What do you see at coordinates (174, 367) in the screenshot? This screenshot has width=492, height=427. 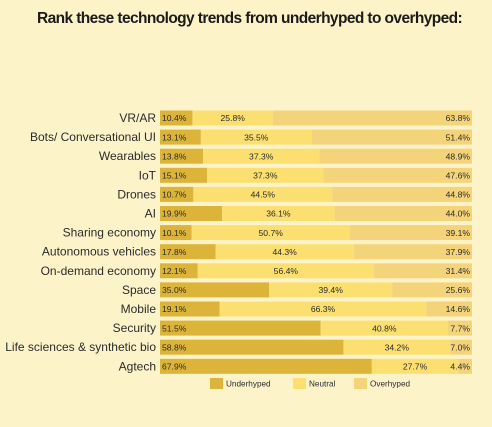 I see `value-label-underhyped-agtech: 67.9%` at bounding box center [174, 367].